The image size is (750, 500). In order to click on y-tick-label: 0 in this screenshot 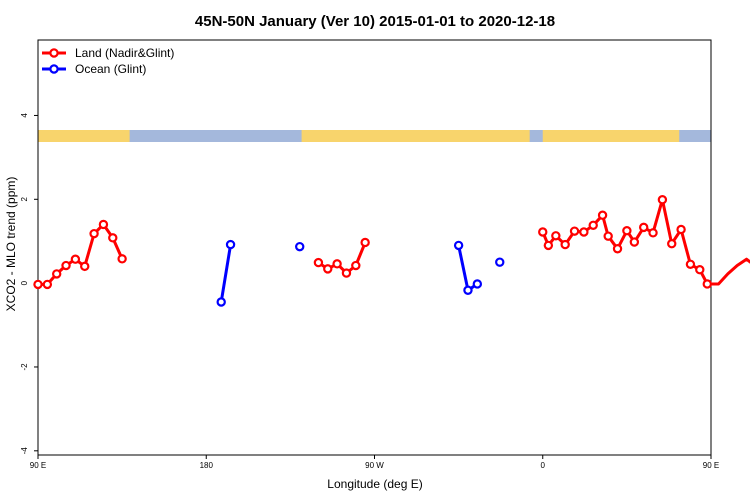, I will do `click(24, 282)`.